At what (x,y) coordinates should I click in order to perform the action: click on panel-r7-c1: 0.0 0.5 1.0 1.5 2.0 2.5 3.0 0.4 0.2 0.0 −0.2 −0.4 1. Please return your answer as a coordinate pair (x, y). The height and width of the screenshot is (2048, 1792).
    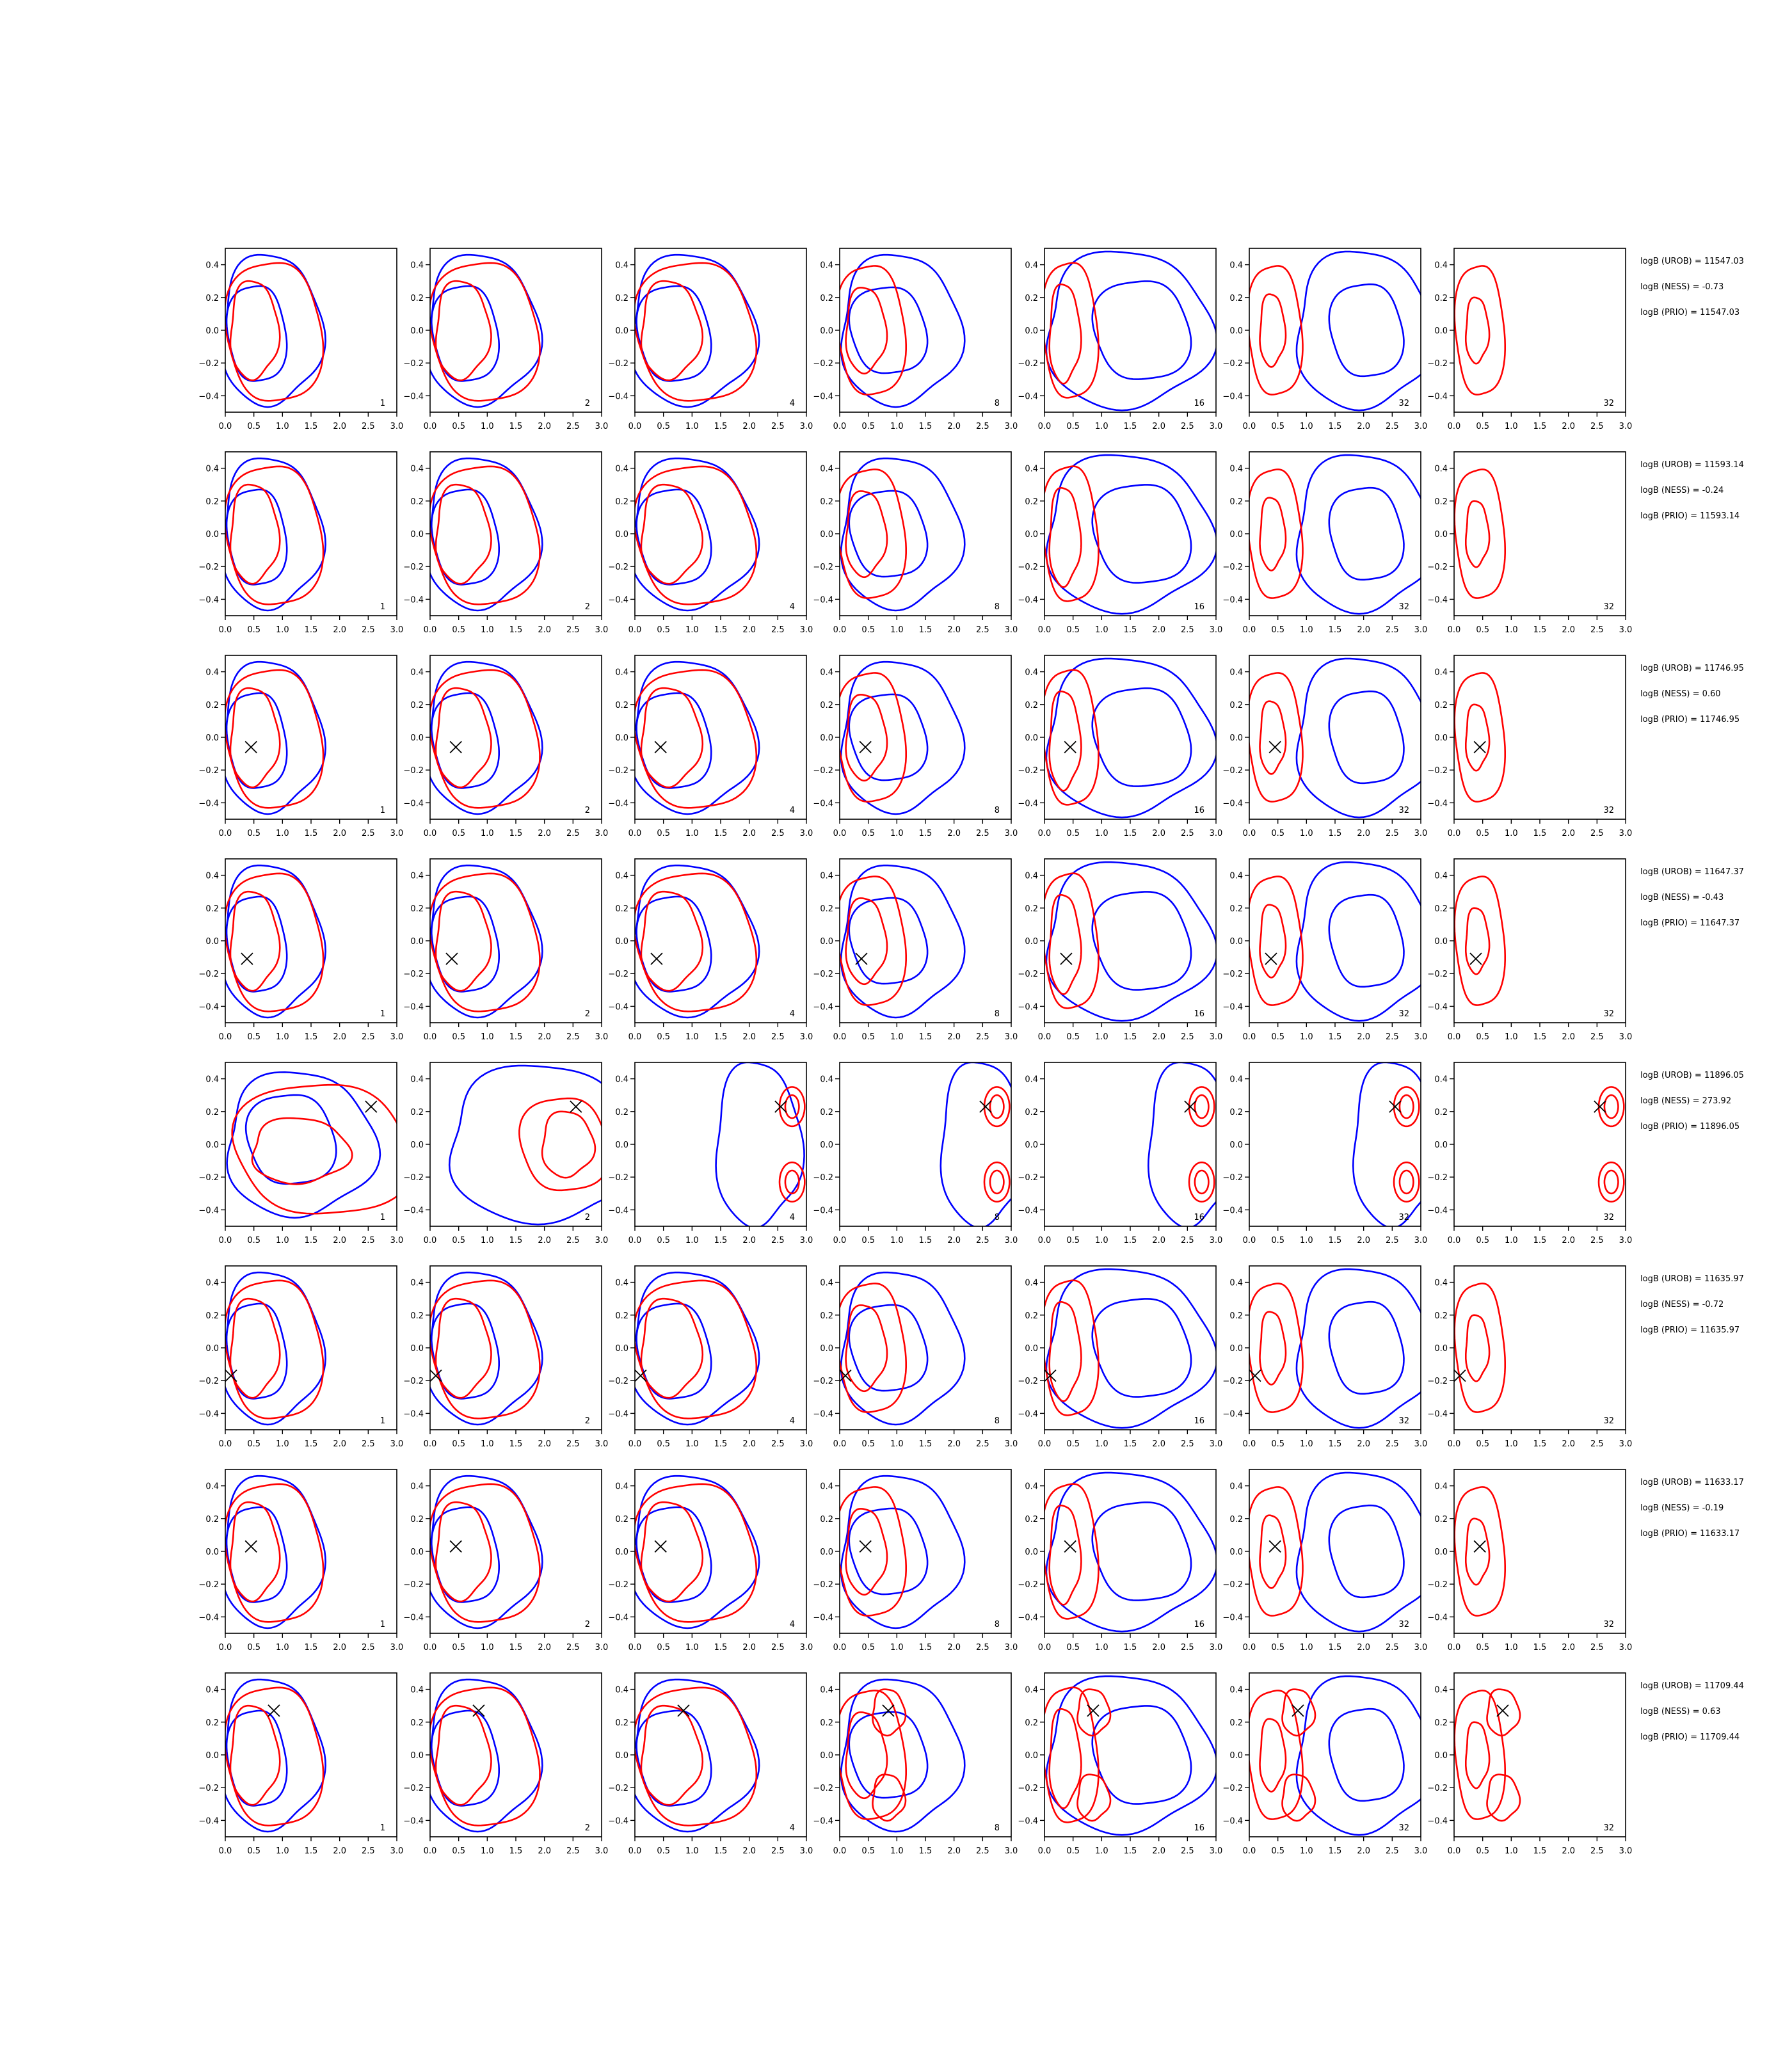
    Looking at the image, I should click on (300, 1560).